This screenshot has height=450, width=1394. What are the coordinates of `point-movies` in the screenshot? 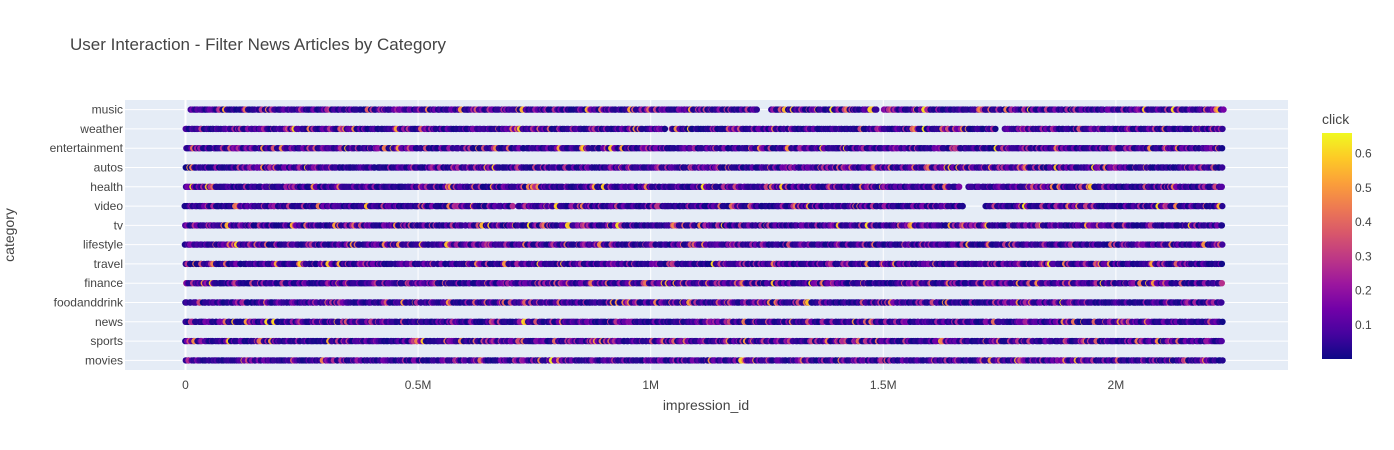 It's located at (1222, 360).